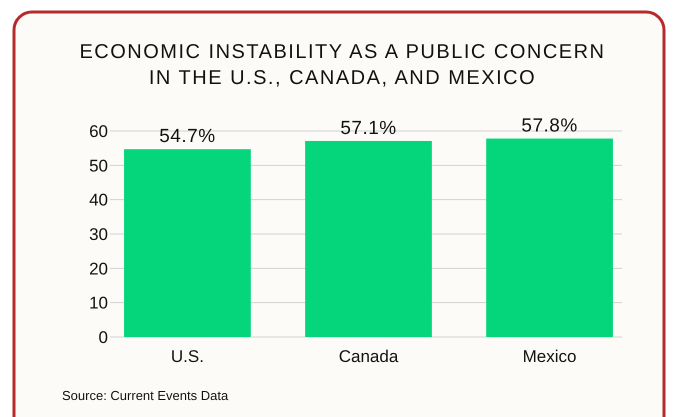 This screenshot has height=417, width=677. Describe the element at coordinates (98, 234) in the screenshot. I see `y-tick-label: 30` at that location.